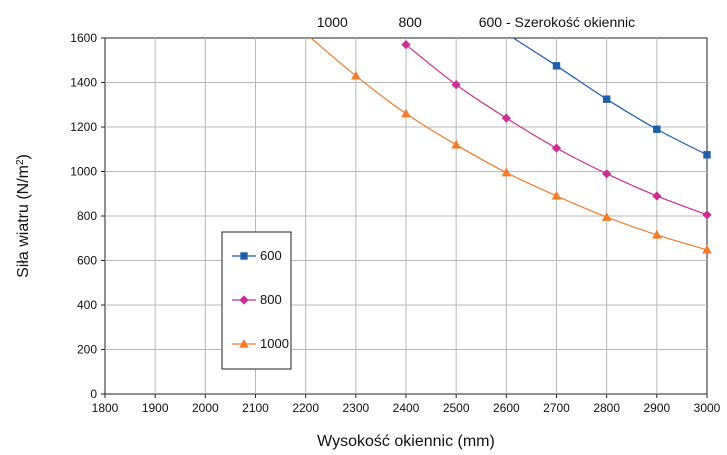  I want to click on y-axis-title-main: Siła wiatru (N/m, so click(23, 221).